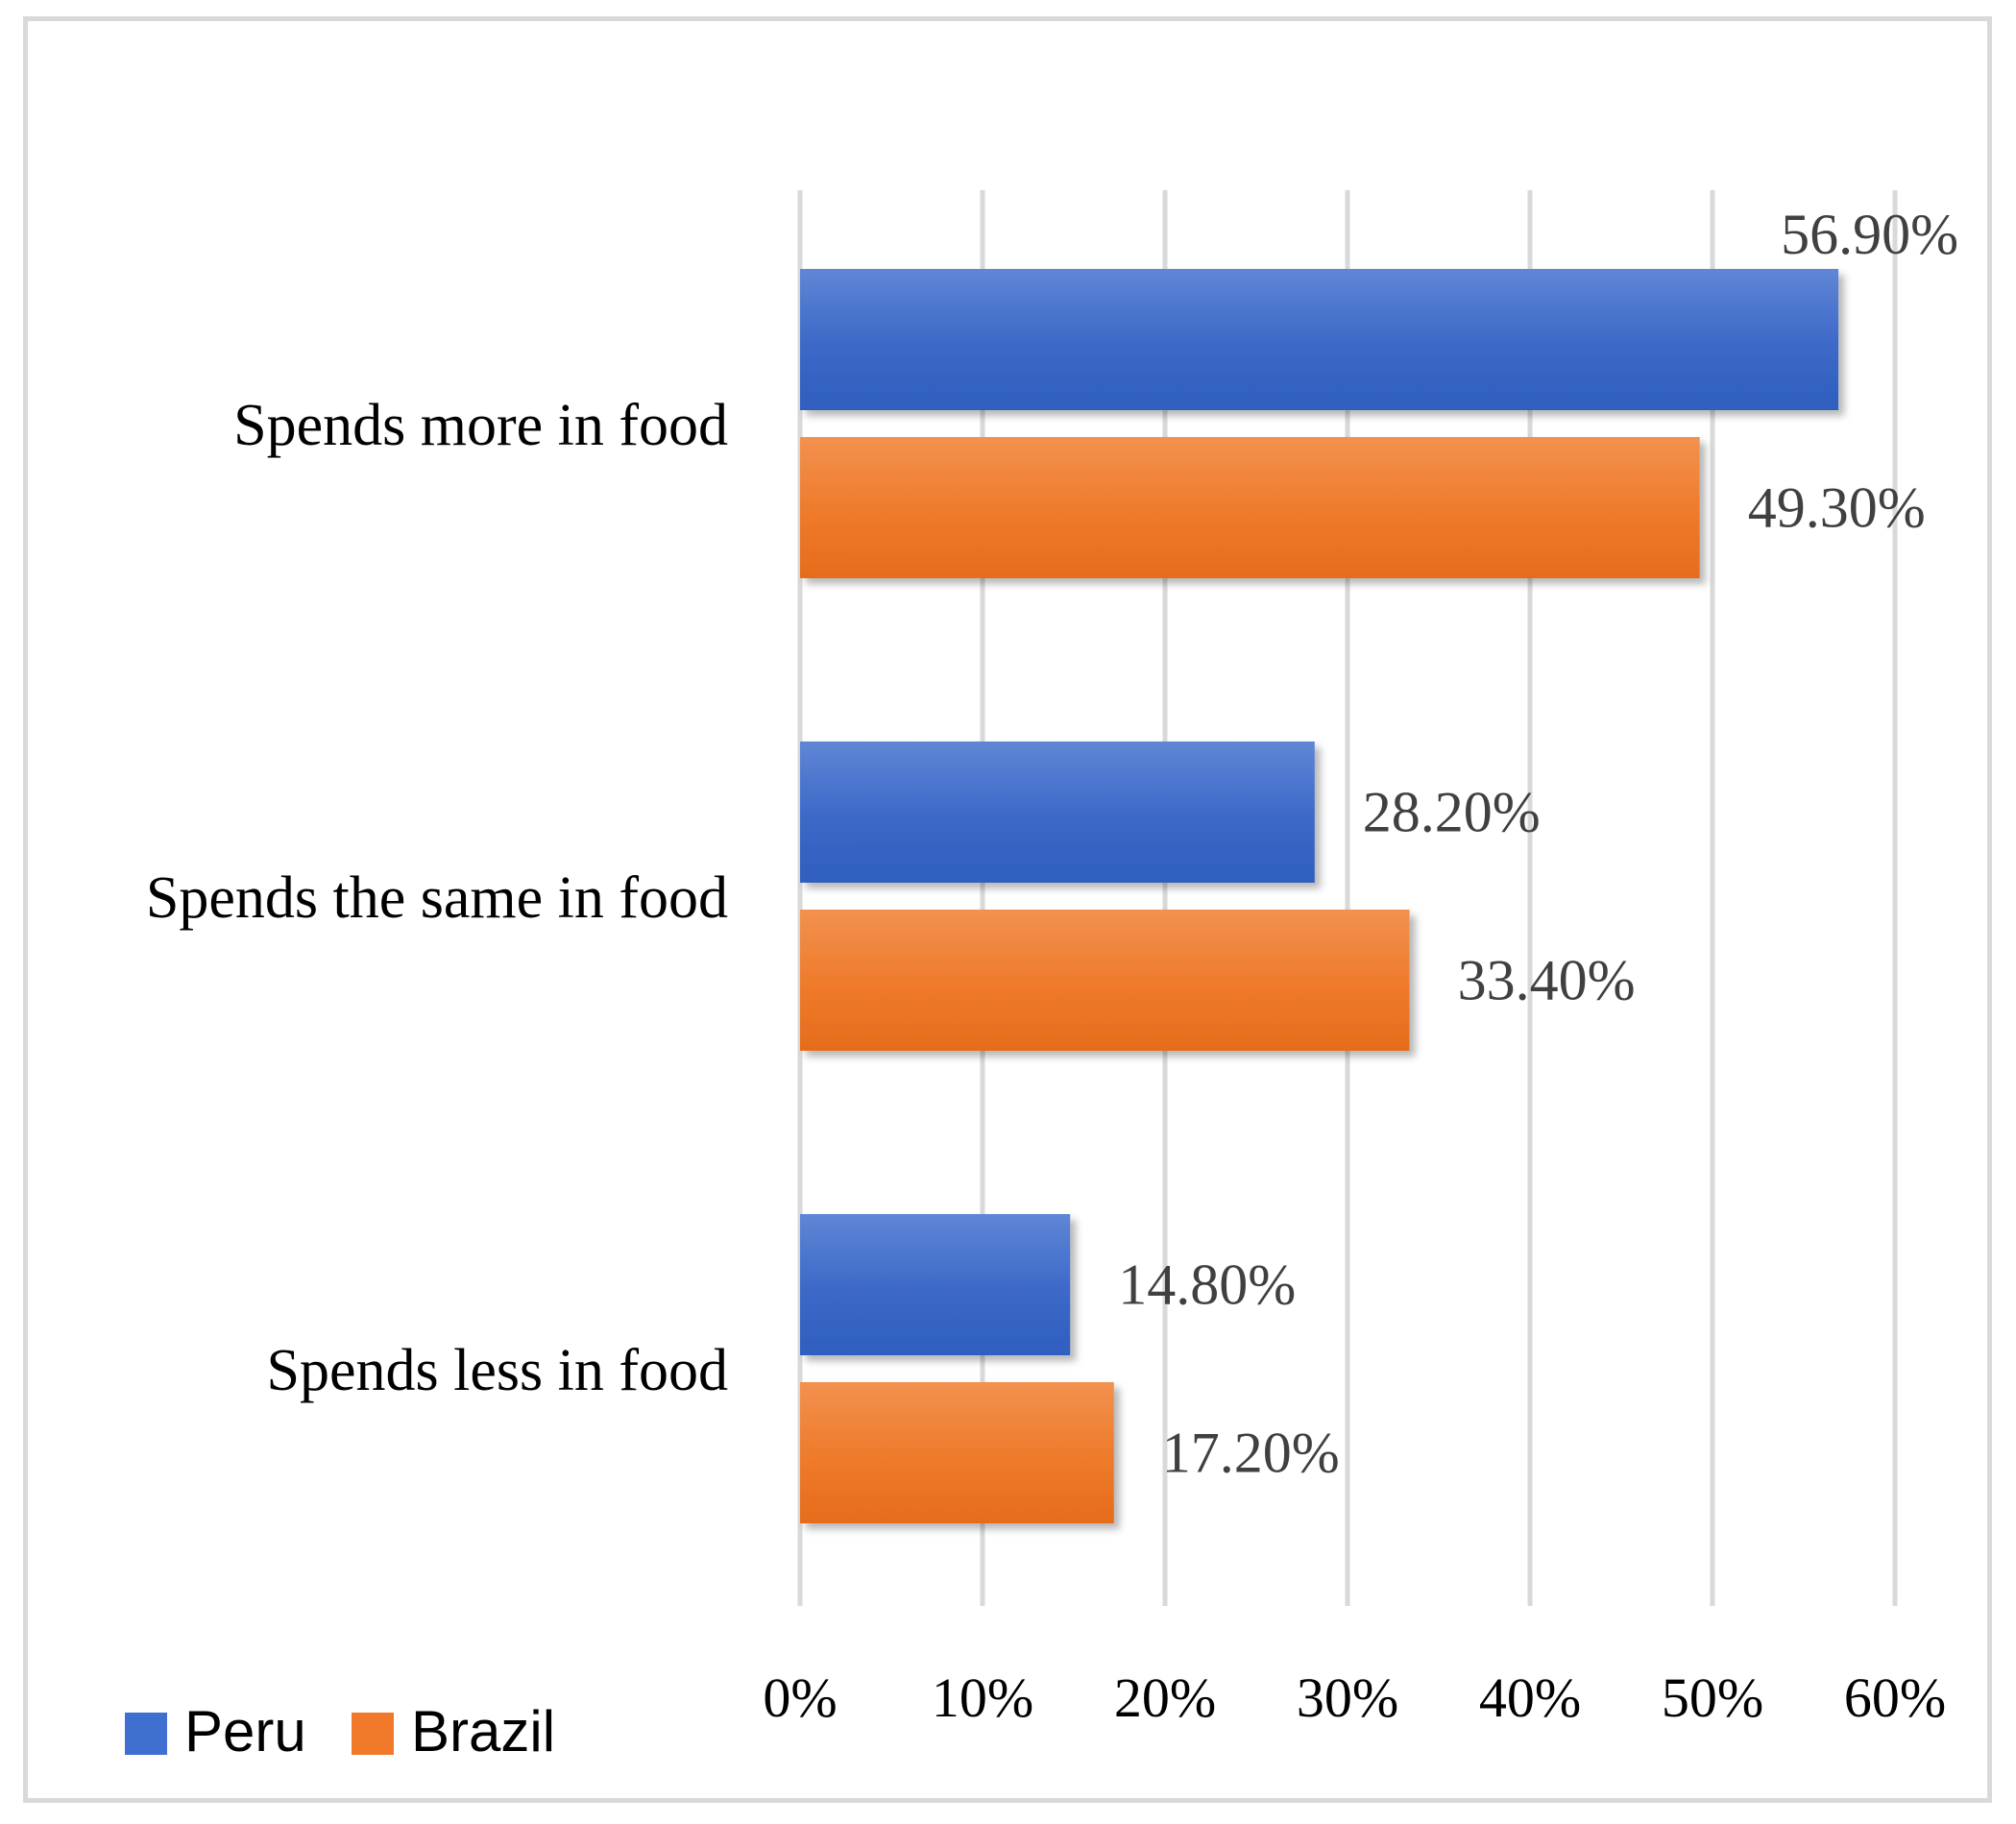 This screenshot has height=1824, width=2016. Describe the element at coordinates (800, 1698) in the screenshot. I see `tick-label: 0%` at that location.